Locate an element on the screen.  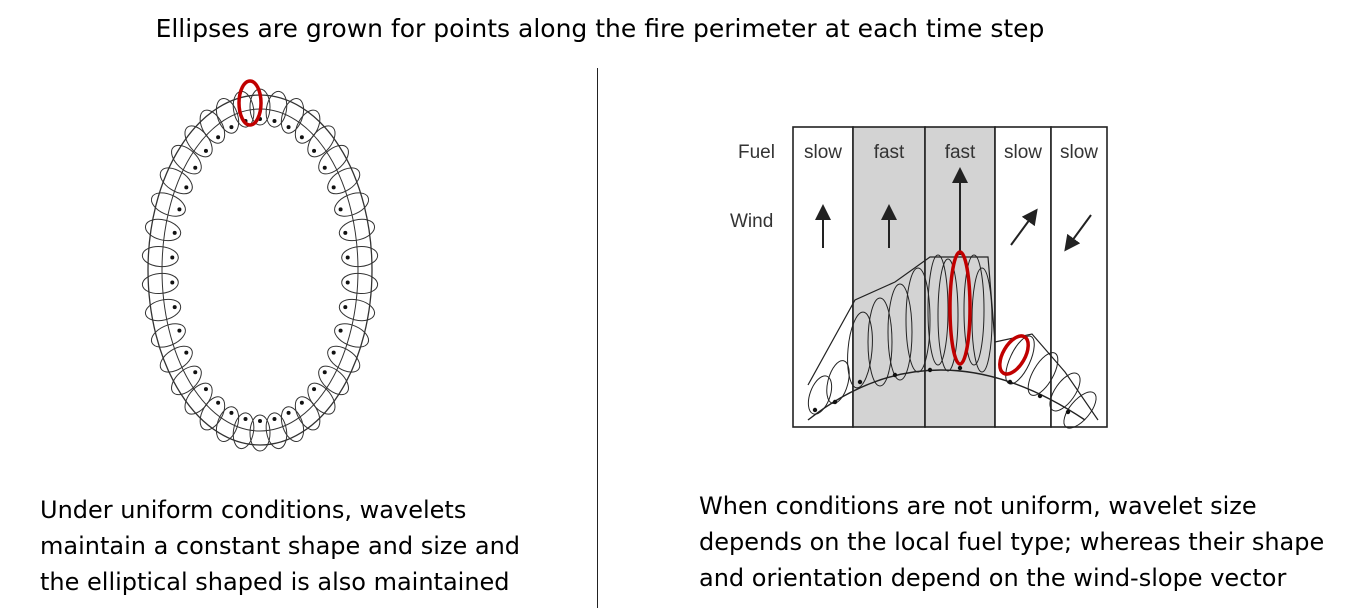
wind-row-label: Wind is located at coordinates (751, 221).